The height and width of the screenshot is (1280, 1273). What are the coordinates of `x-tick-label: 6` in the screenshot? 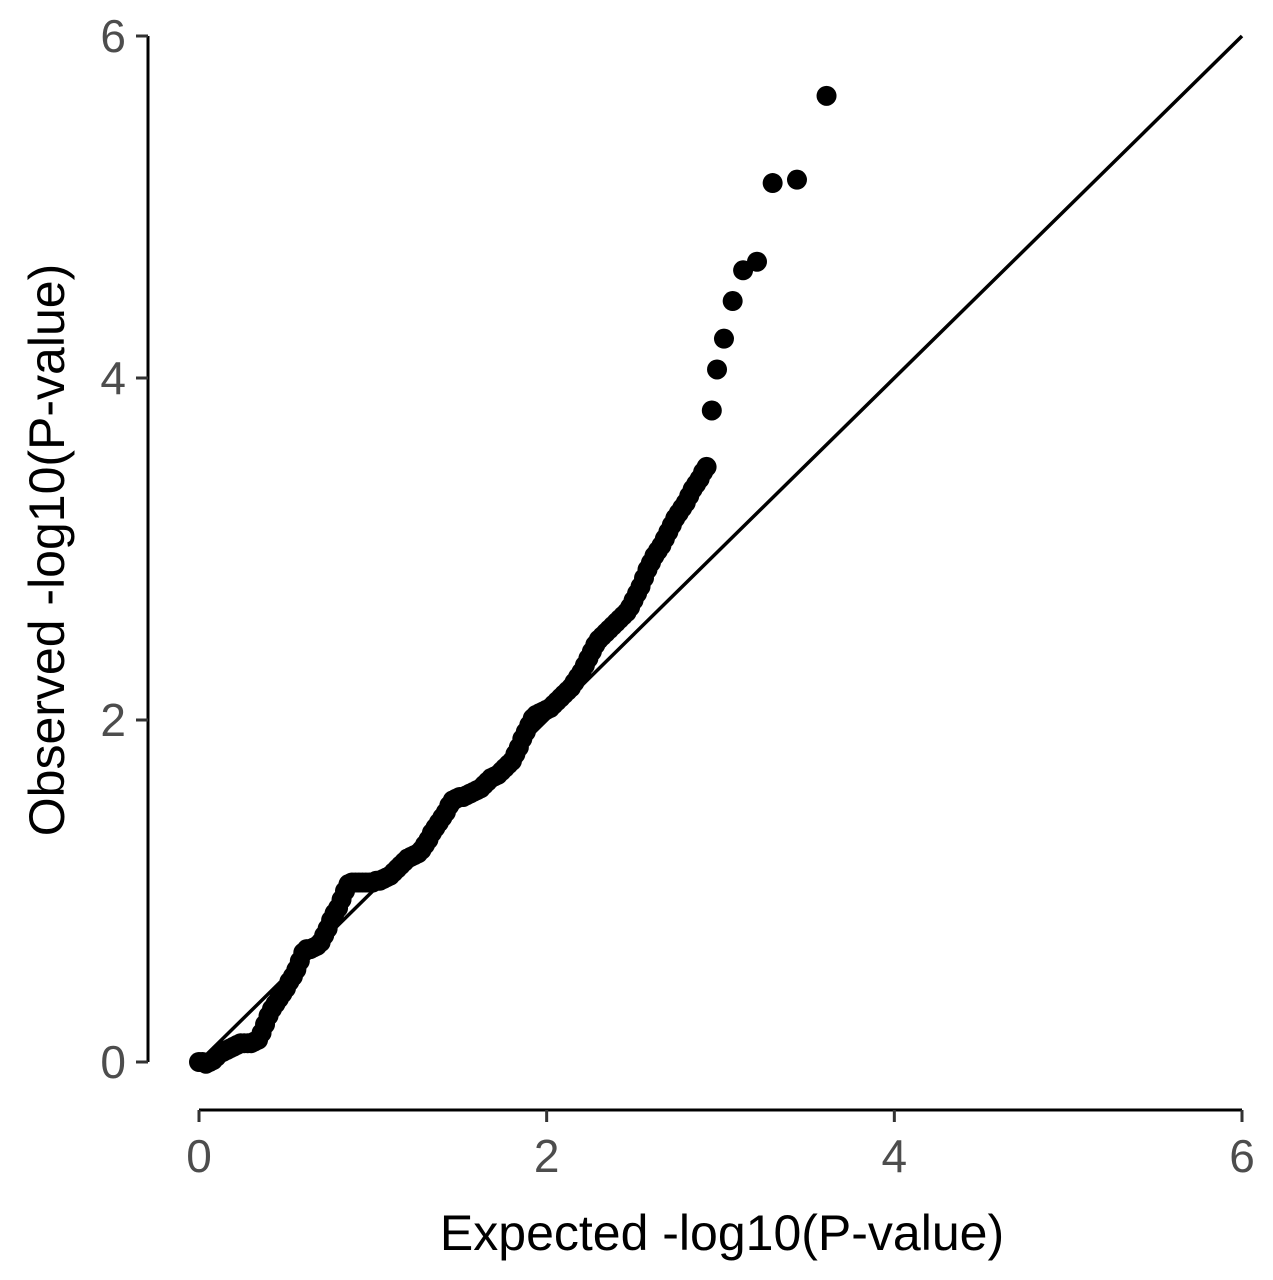 It's located at (1242, 1156).